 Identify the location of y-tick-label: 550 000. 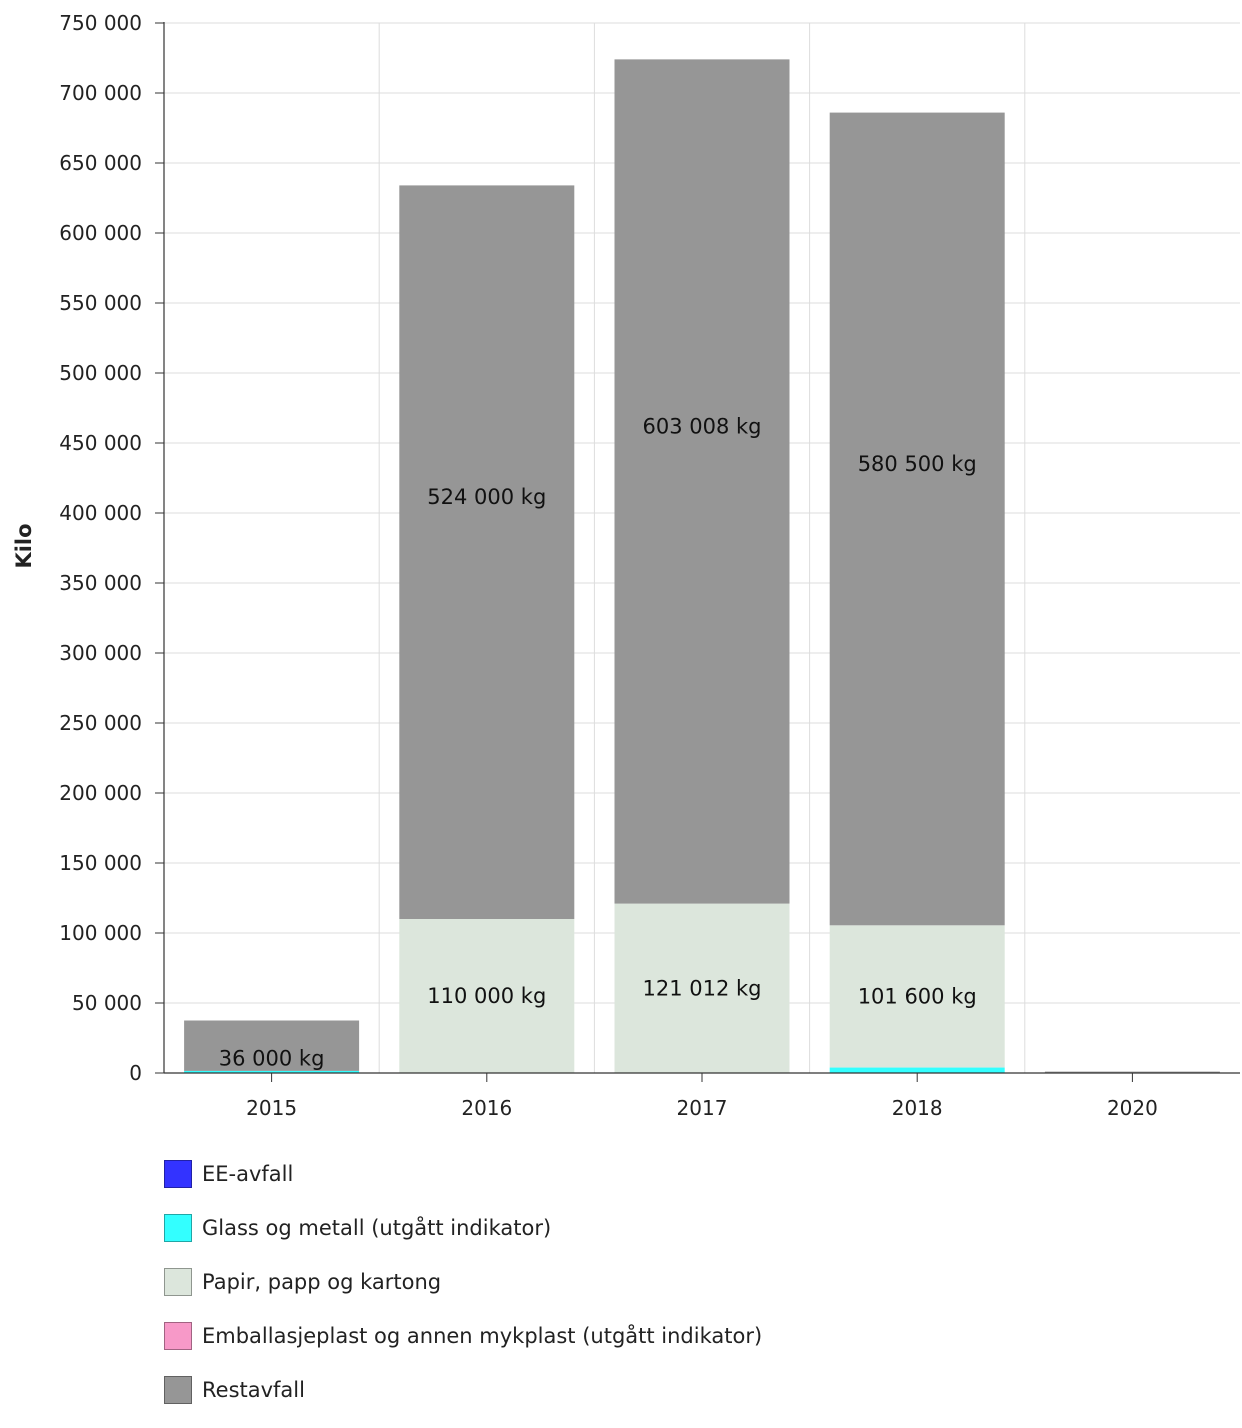
(100, 303).